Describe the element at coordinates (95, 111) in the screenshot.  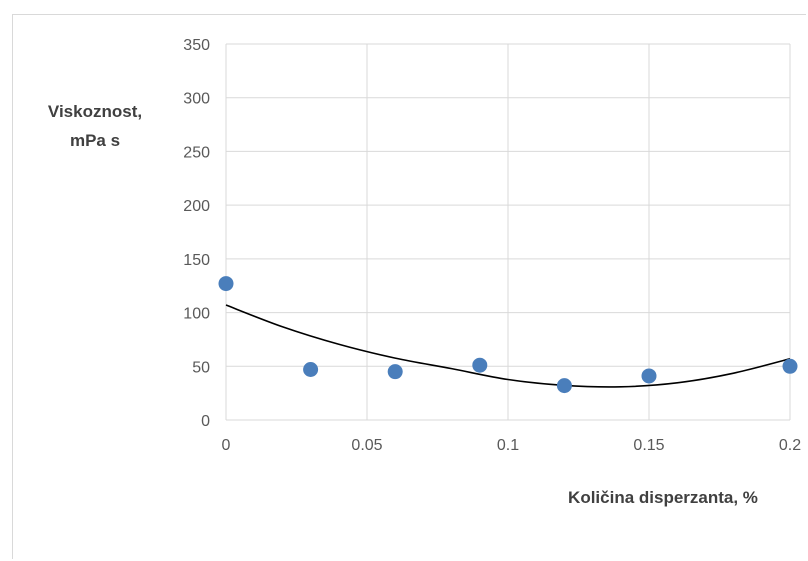
I see `y-axis-title-line-1: Viskoznost,` at that location.